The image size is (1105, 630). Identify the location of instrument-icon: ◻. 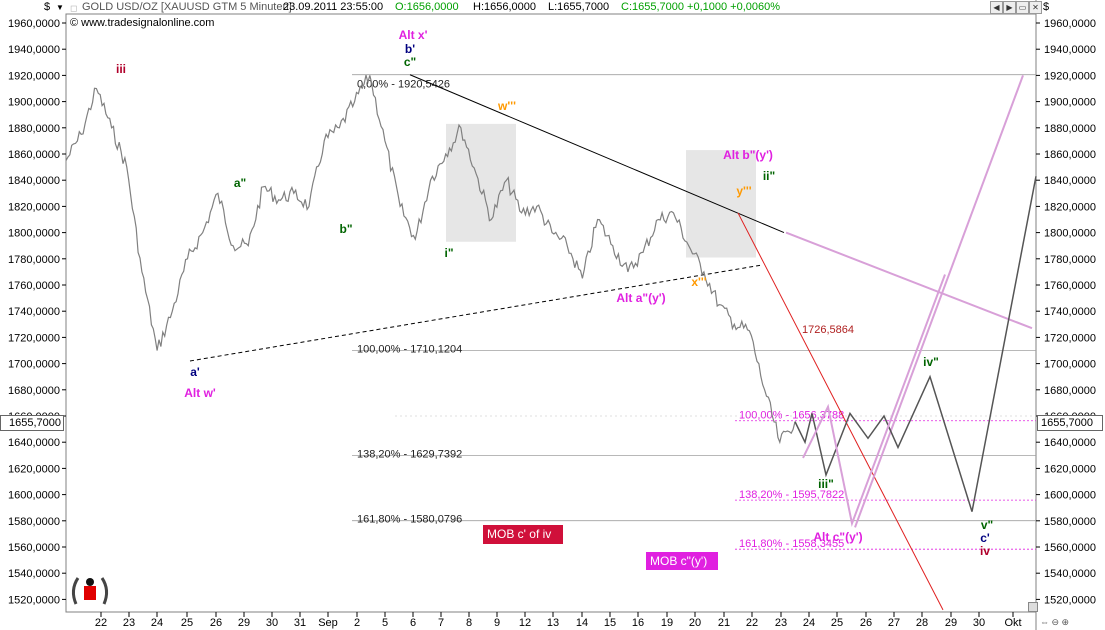
(74, 8).